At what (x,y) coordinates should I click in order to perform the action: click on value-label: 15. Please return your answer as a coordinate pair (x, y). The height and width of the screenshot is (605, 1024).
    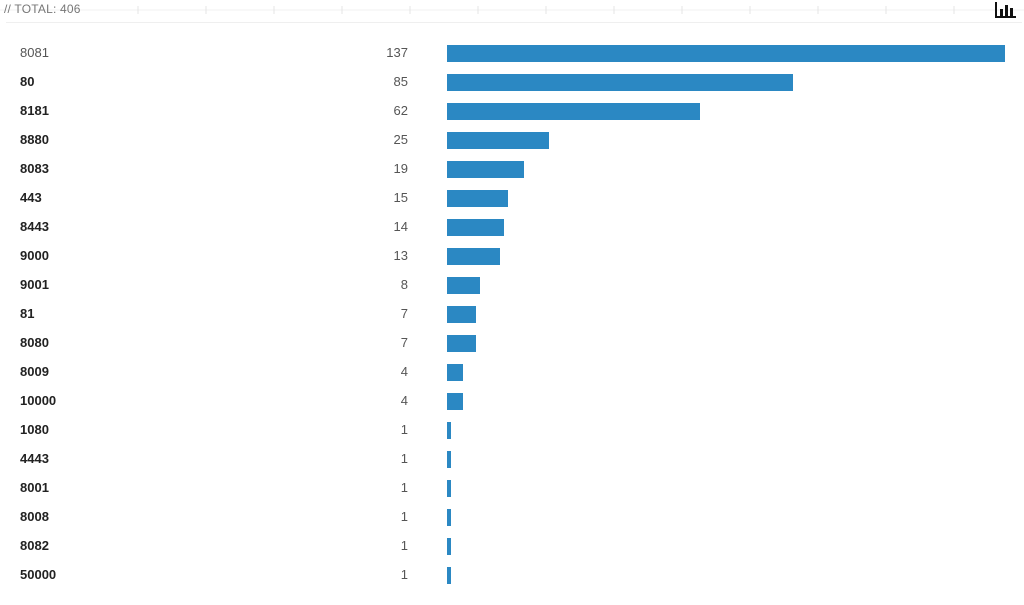
    Looking at the image, I should click on (400, 197).